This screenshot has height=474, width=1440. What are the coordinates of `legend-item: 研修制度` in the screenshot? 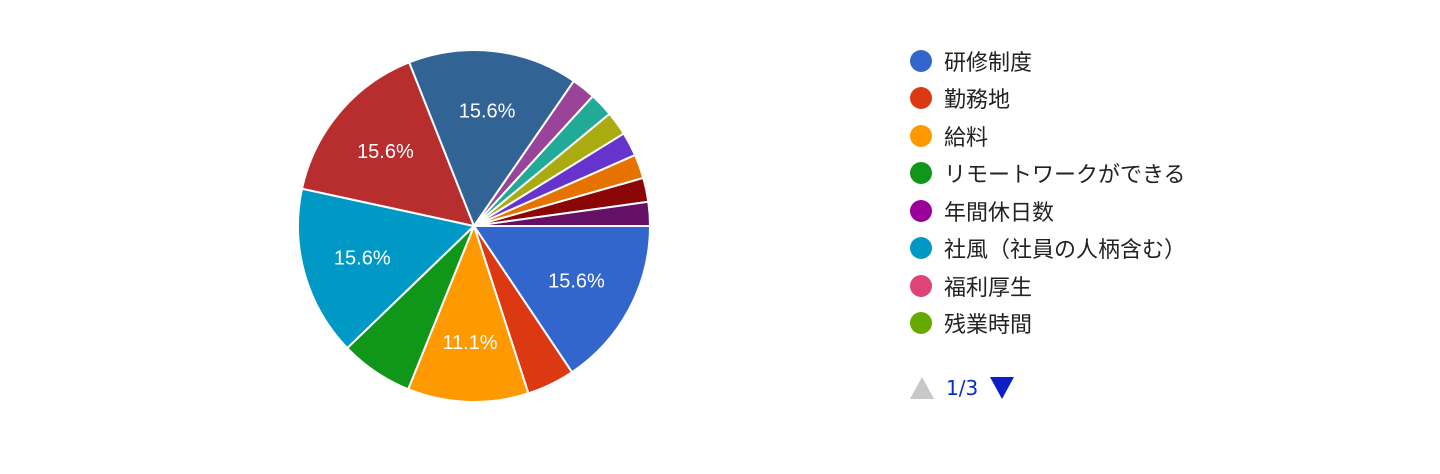 It's located at (1048, 61).